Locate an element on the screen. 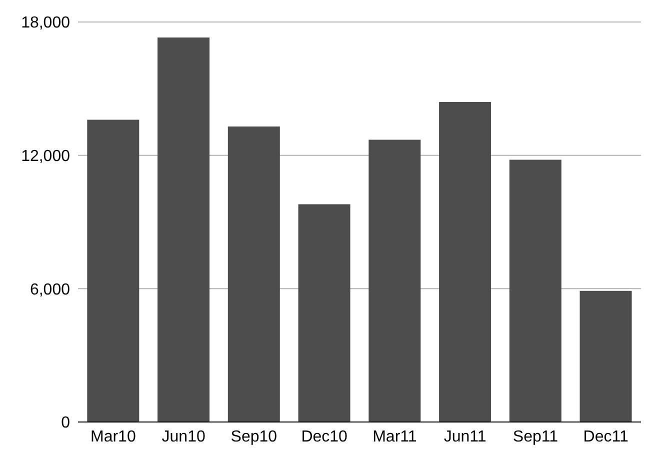 The image size is (655, 460). x-tick-label: Sep10 is located at coordinates (254, 437).